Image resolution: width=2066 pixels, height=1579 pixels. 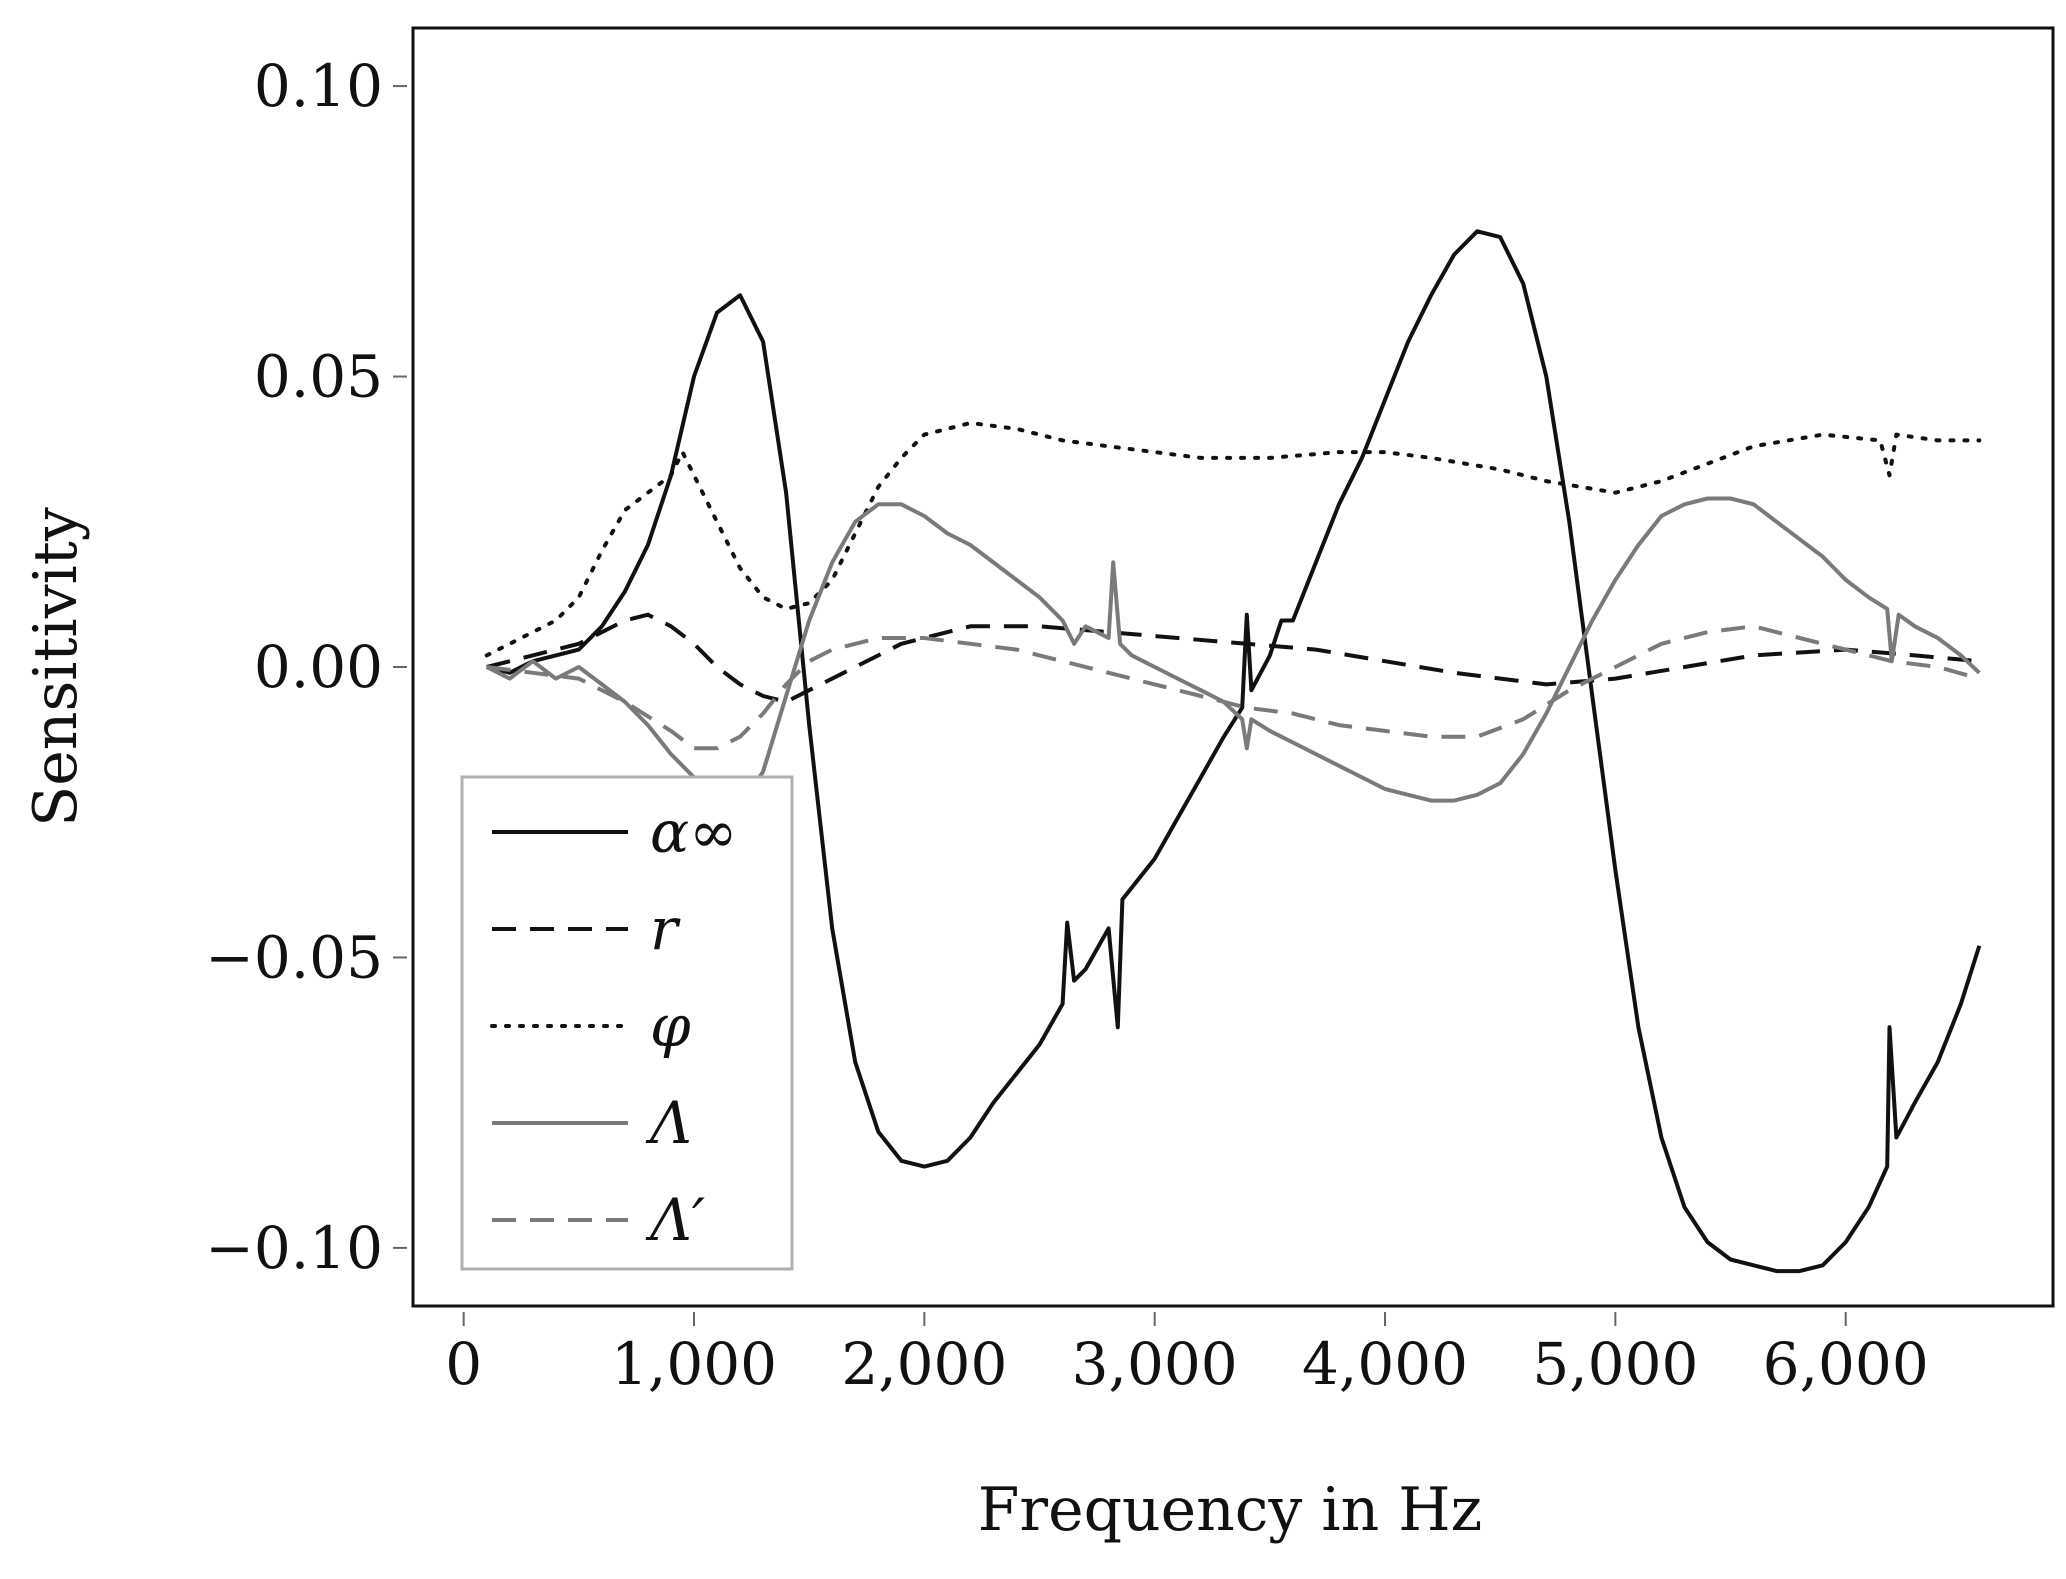 What do you see at coordinates (675, 1220) in the screenshot?
I see `legend-label-4: Λ′` at bounding box center [675, 1220].